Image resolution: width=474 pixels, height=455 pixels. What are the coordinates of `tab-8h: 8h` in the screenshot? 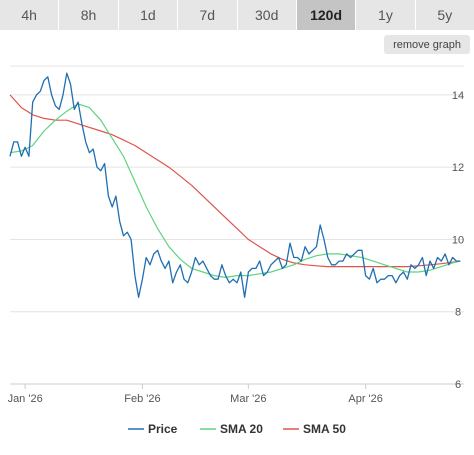 It's located at (89, 15).